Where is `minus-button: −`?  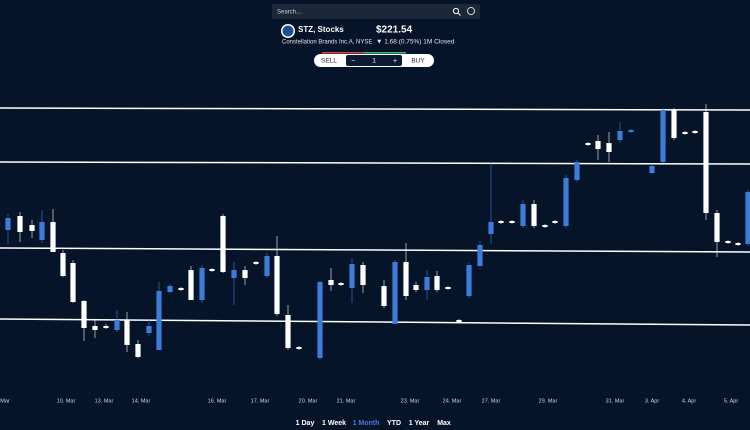
minus-button: − is located at coordinates (353, 61).